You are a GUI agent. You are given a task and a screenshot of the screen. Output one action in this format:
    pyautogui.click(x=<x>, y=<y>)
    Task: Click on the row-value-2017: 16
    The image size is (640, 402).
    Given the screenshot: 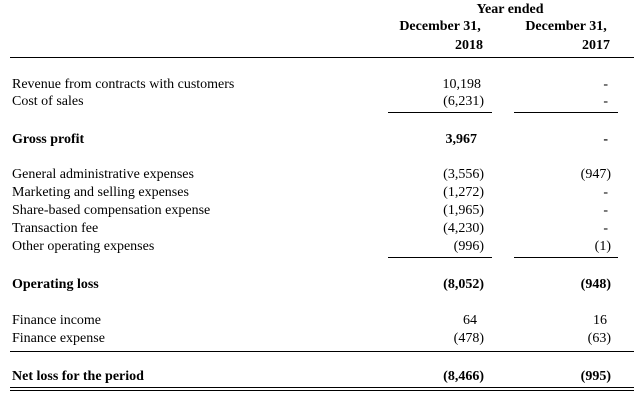 What is the action you would take?
    pyautogui.click(x=600, y=320)
    